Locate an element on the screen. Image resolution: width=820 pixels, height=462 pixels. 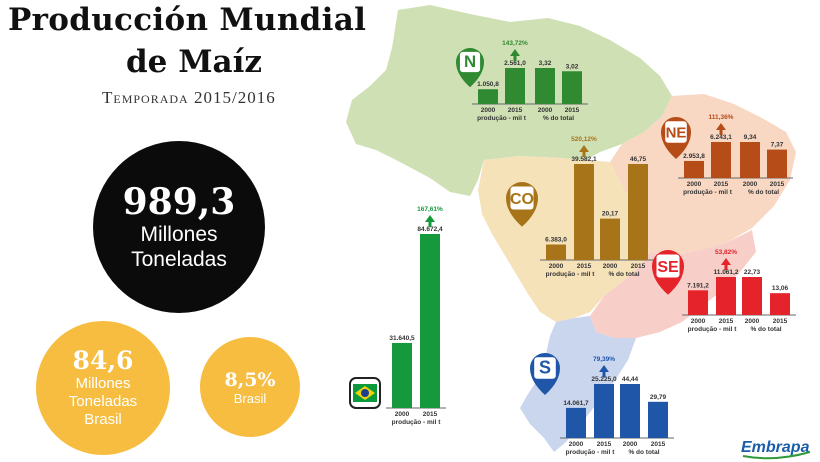
S-production-axis-label: produção - mil t is located at coordinates (591, 452).